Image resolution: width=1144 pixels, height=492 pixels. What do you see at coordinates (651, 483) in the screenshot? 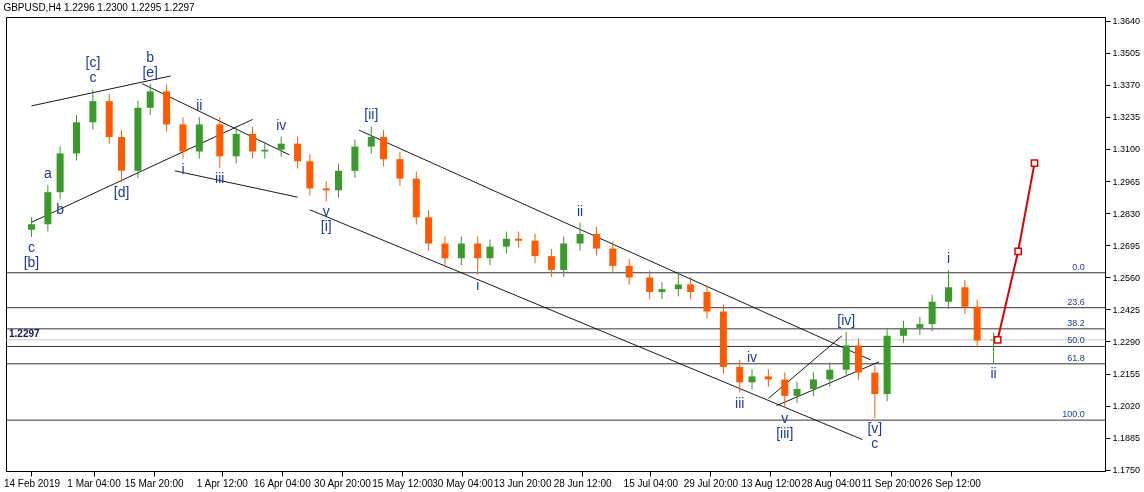
I see `x-tick-label: 15 Jul 04:00` at bounding box center [651, 483].